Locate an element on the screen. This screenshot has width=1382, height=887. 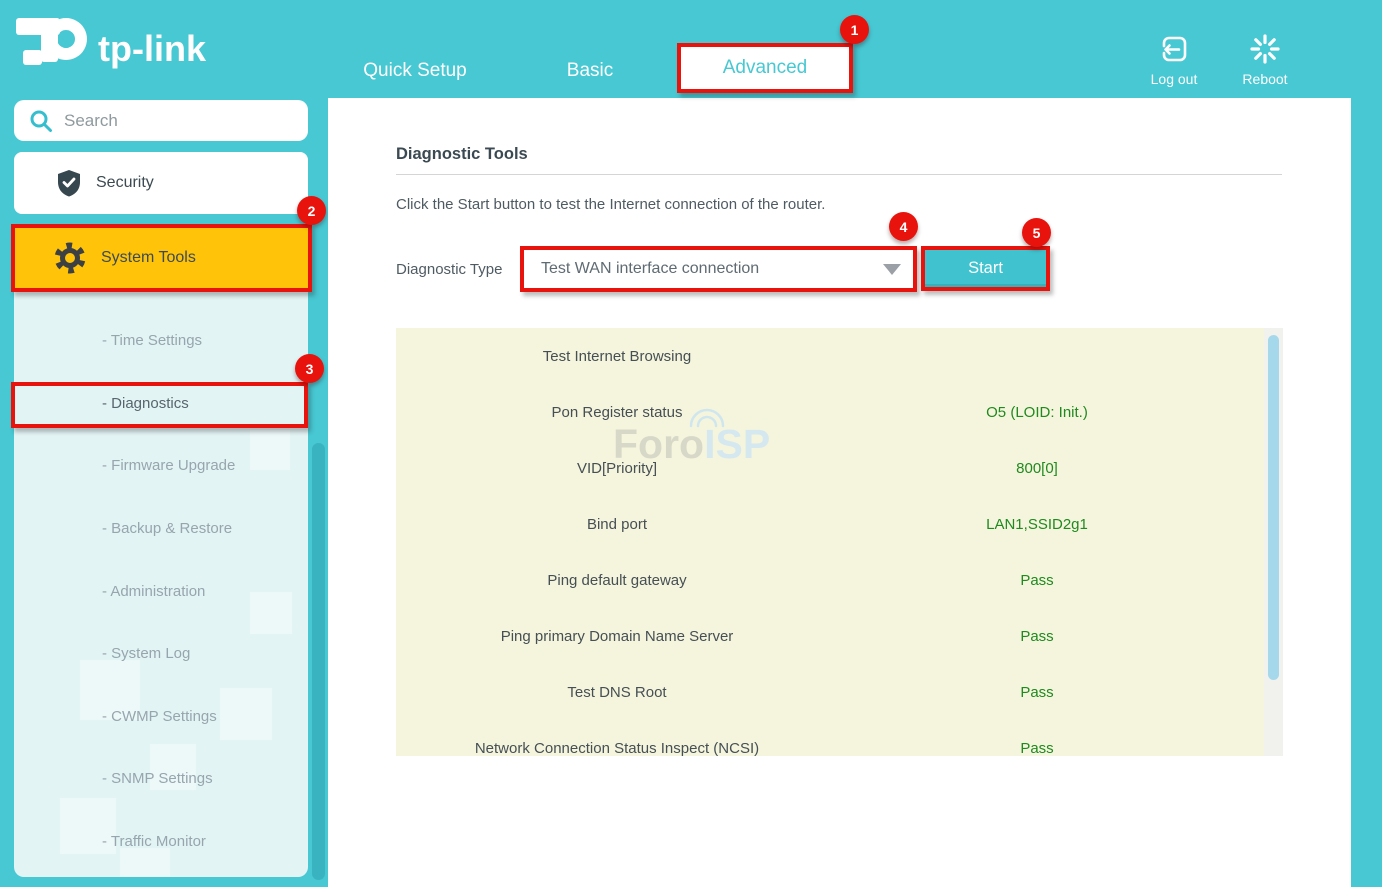
reboot-label: Reboot is located at coordinates (1265, 79).